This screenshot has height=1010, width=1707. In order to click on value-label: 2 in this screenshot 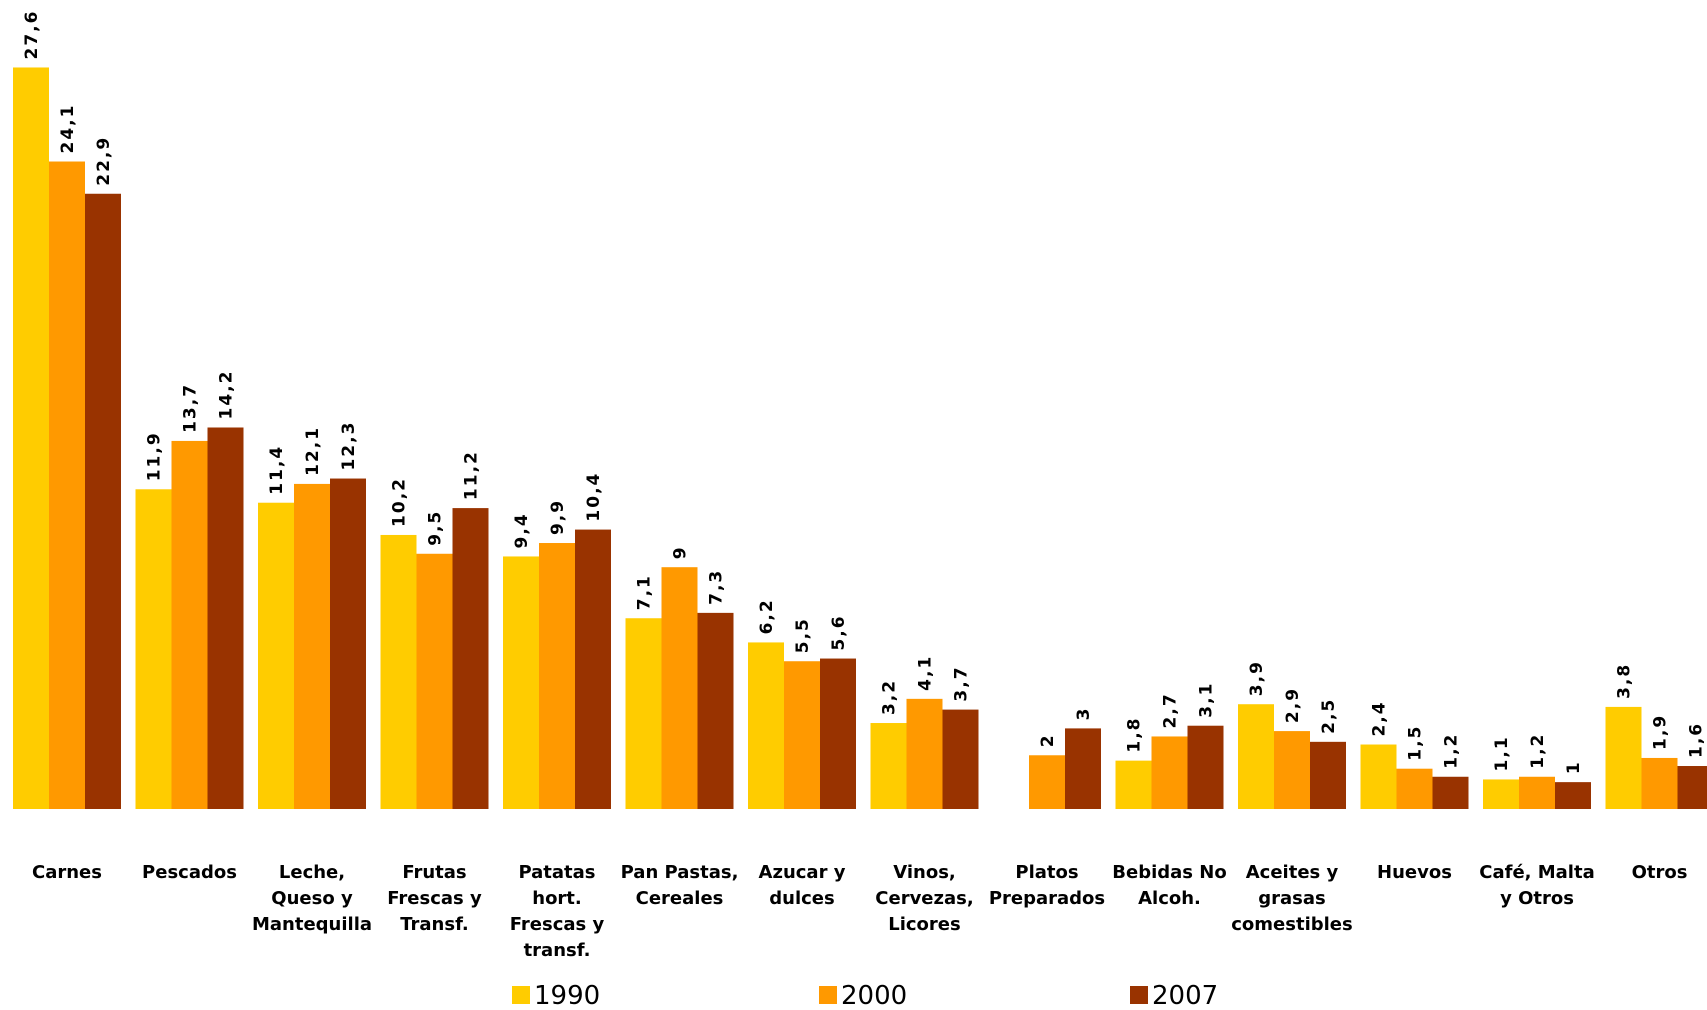, I will do `click(1048, 740)`.